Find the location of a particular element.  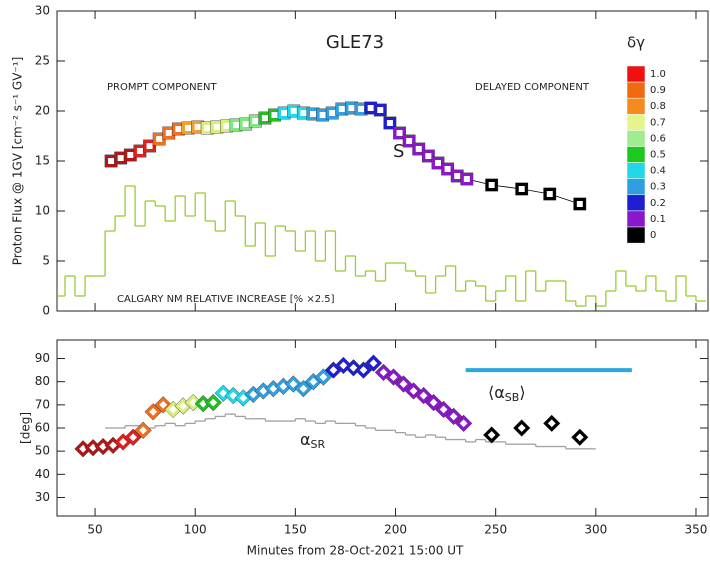

annotation: PROMPT COMPONENT is located at coordinates (162, 87).